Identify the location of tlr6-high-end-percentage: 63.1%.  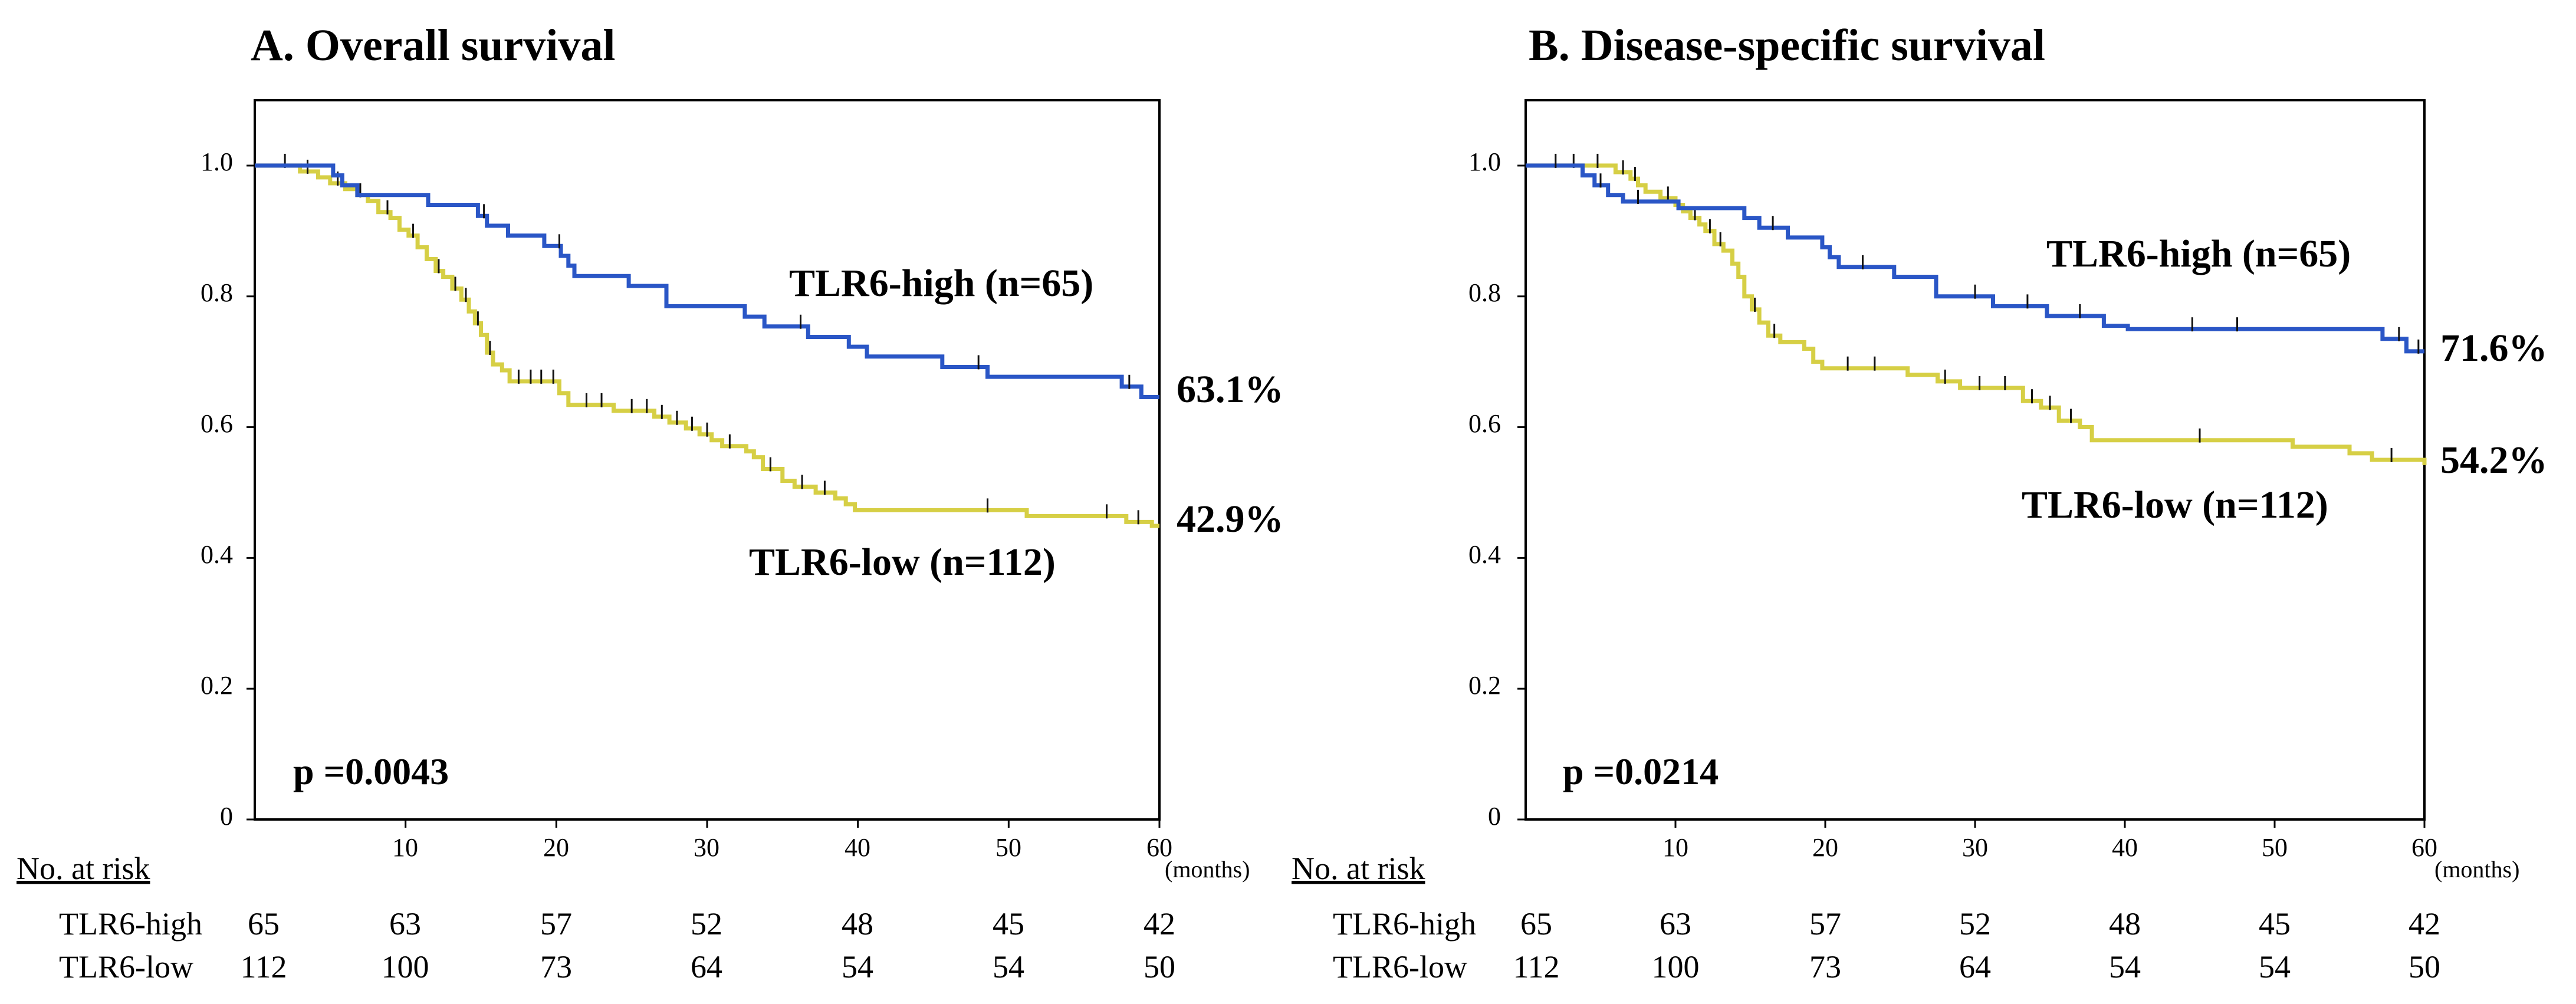
(1230, 389).